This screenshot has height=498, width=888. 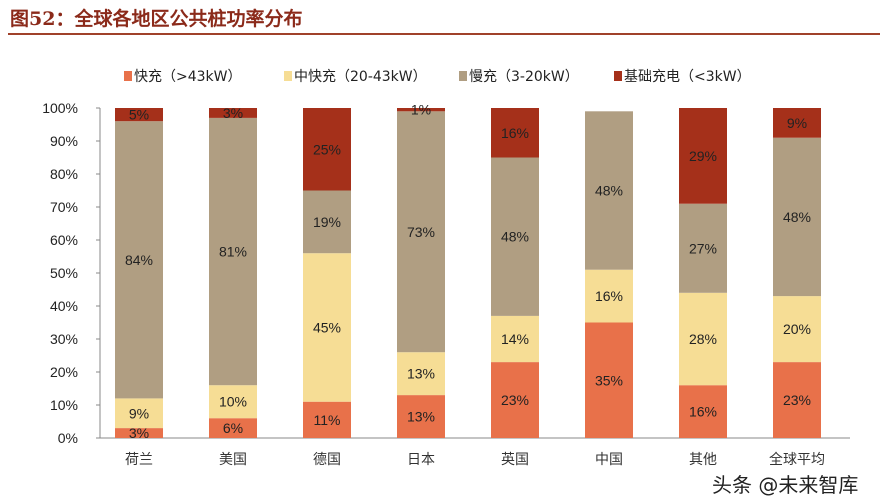 What do you see at coordinates (188, 77) in the screenshot?
I see `legend-label: 快充（>43kW）` at bounding box center [188, 77].